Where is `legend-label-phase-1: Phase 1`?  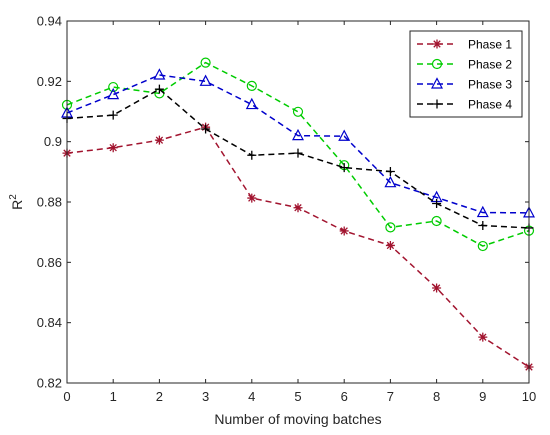
legend-label-phase-1: Phase 1 is located at coordinates (490, 45).